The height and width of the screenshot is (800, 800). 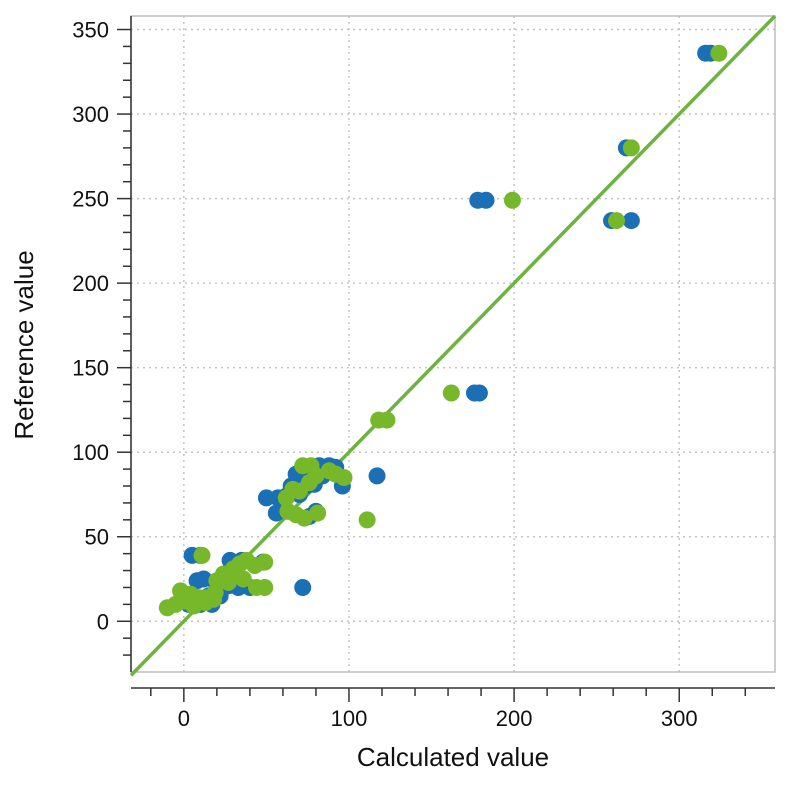 I want to click on x-tick-label: 100, so click(x=349, y=718).